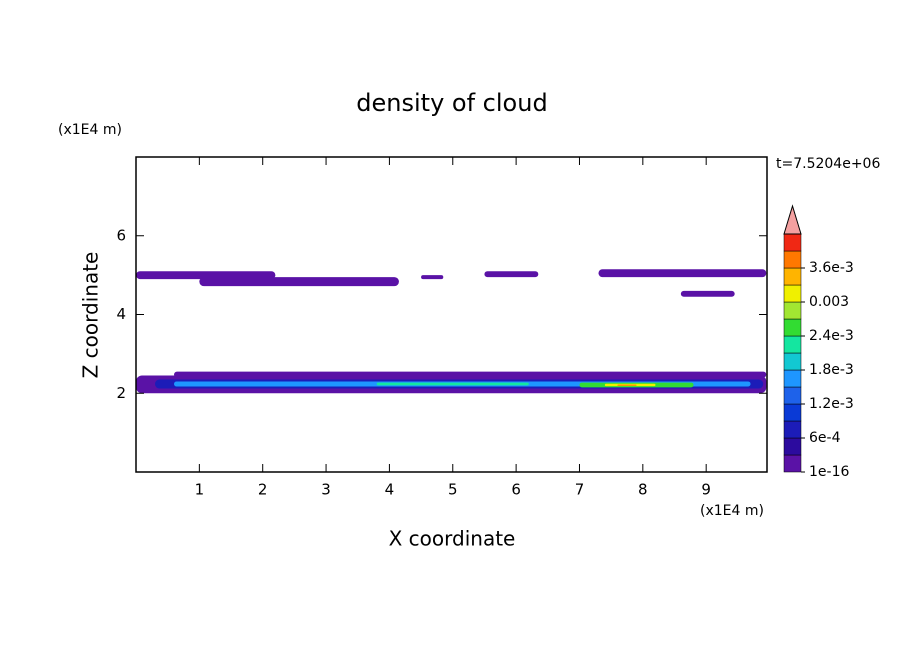  What do you see at coordinates (121, 393) in the screenshot?
I see `y-tick-label: 2` at bounding box center [121, 393].